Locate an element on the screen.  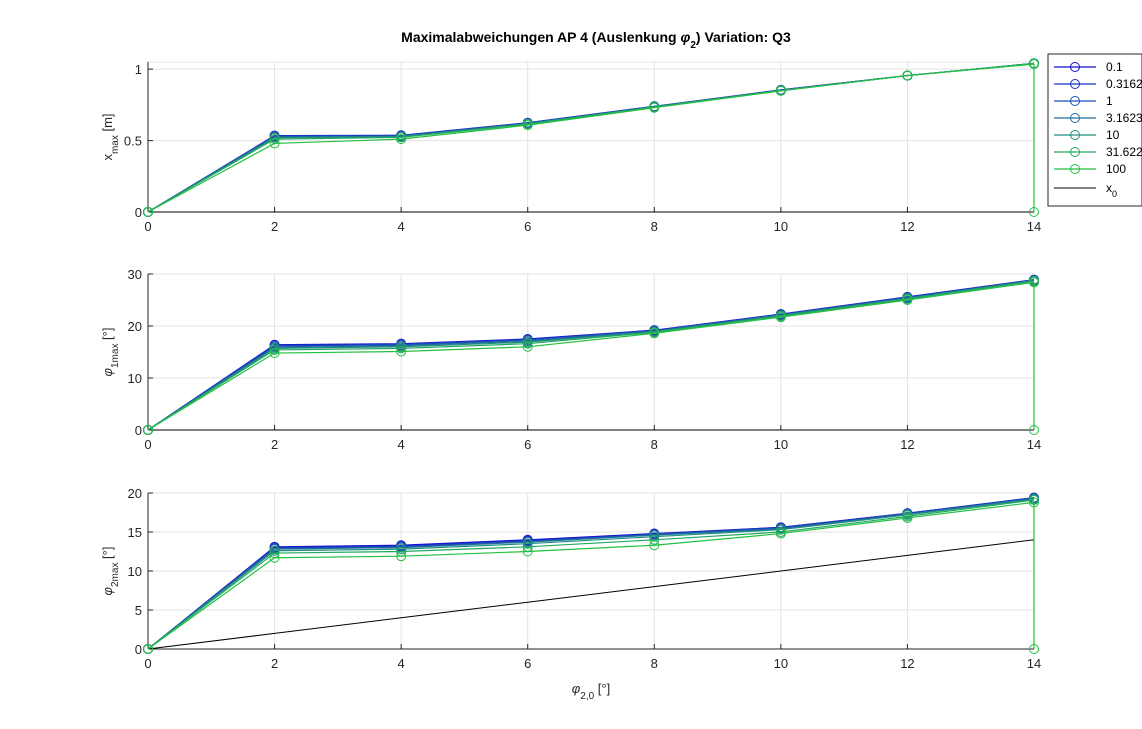
legend-entry: 3.1623 is located at coordinates (1098, 118).